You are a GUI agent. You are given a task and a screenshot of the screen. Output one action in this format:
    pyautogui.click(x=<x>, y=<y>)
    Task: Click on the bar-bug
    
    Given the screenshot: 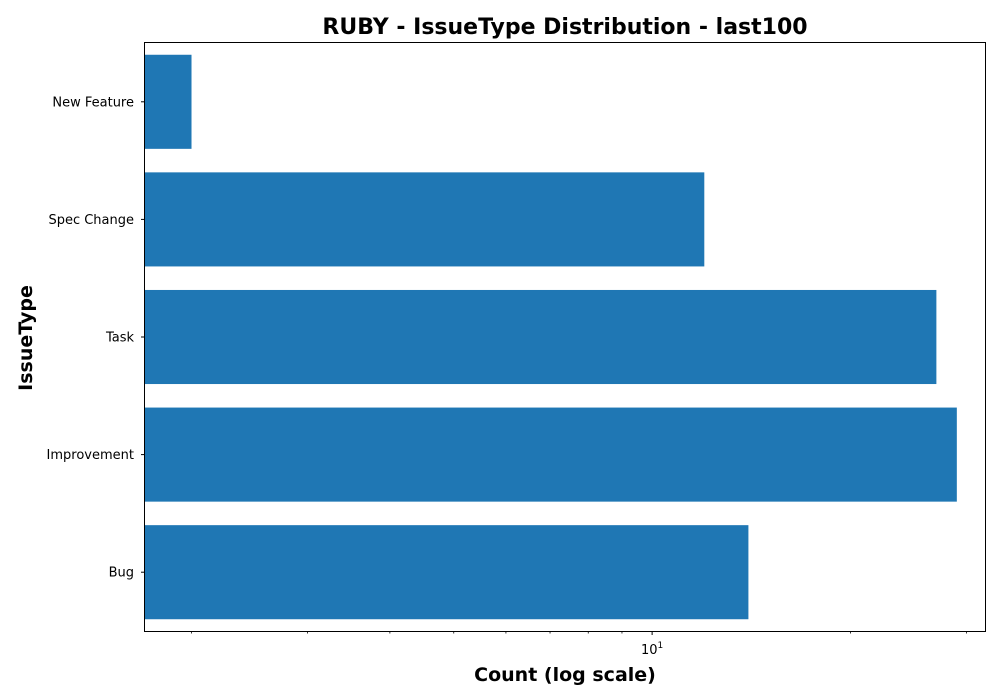 What is the action you would take?
    pyautogui.click(x=447, y=572)
    